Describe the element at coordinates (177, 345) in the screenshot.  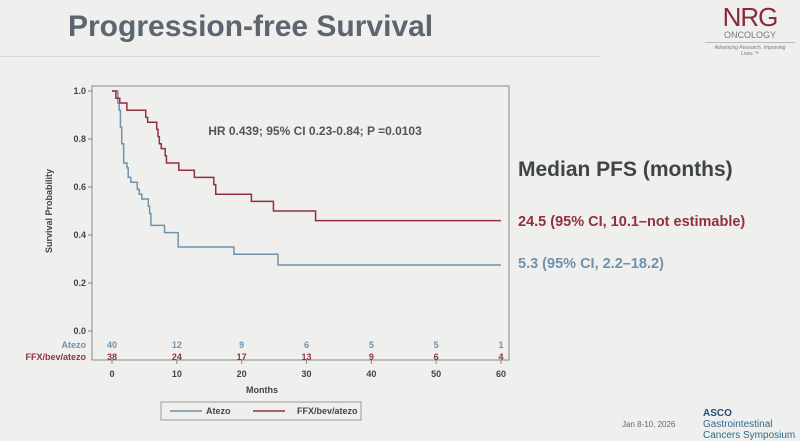
I see `risk-count: 12` at that location.